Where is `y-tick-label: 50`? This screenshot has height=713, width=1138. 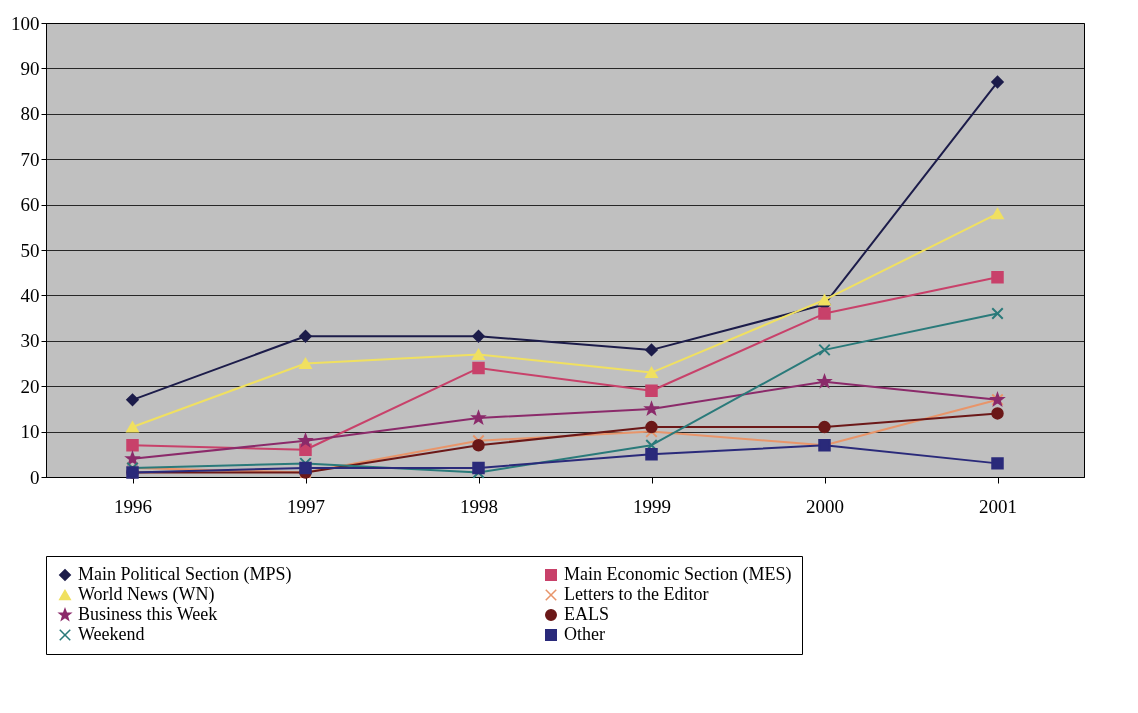 y-tick-label: 50 is located at coordinates (30, 250).